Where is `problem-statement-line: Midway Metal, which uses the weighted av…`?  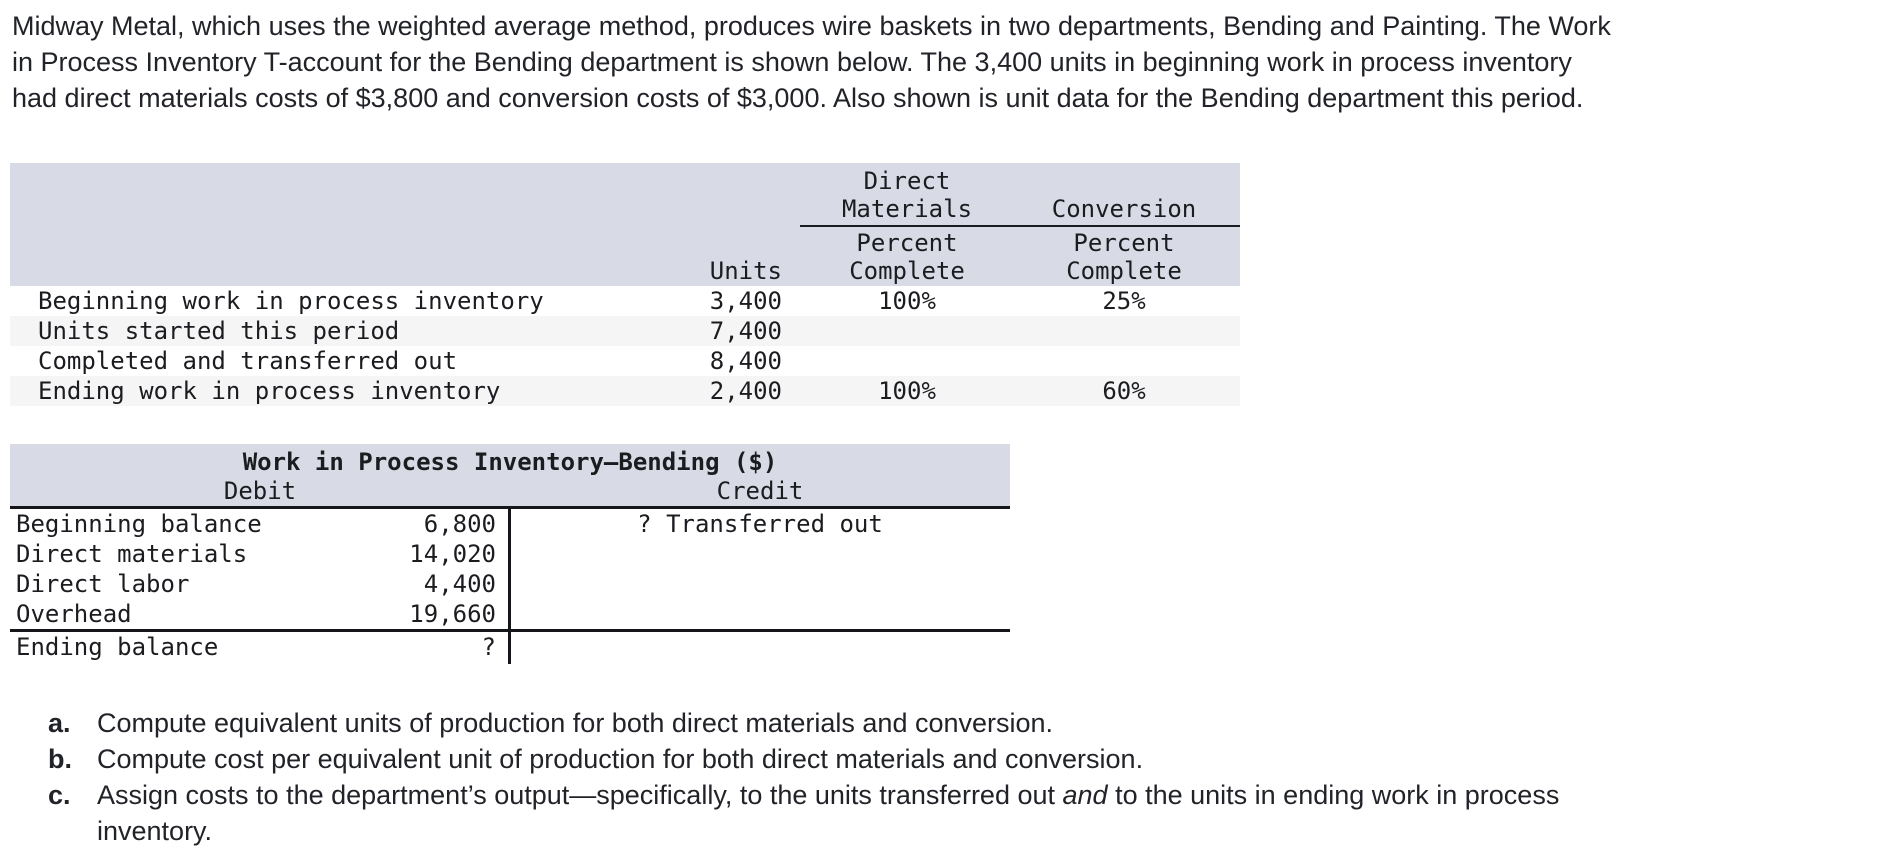 problem-statement-line: Midway Metal, which uses the weighted av… is located at coordinates (811, 26).